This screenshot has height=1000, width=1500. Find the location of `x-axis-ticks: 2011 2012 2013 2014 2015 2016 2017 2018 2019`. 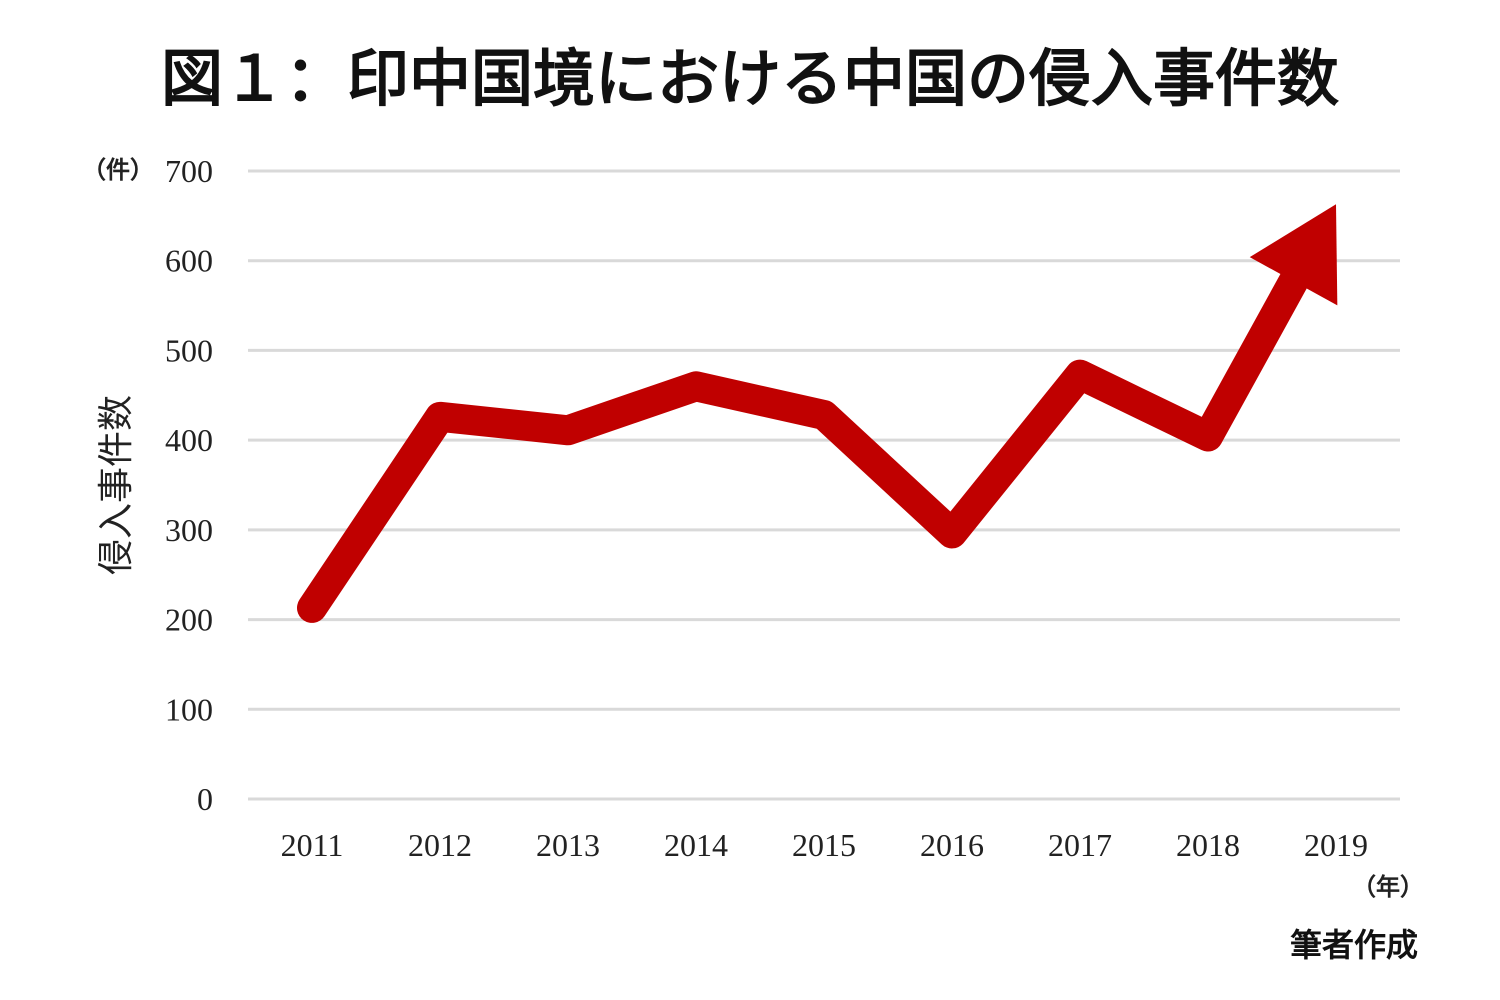

x-axis-ticks: 2011 2012 2013 2014 2015 2016 2017 2018 2019 is located at coordinates (824, 845).